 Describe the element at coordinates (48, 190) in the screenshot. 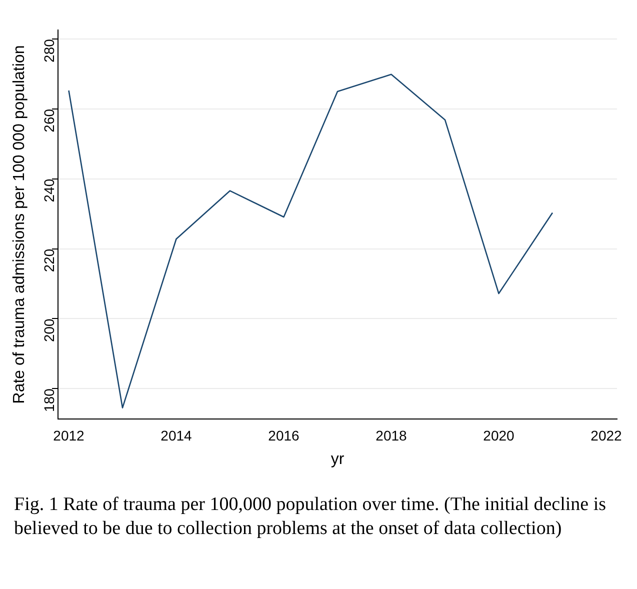

I see `y-tick-label: 240` at that location.